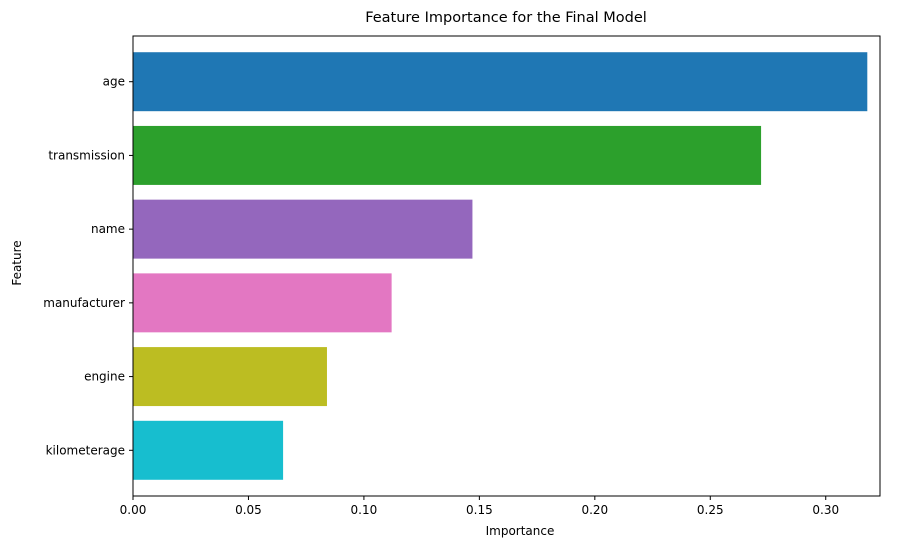  I want to click on x-tick-label: 0.00, so click(133, 510).